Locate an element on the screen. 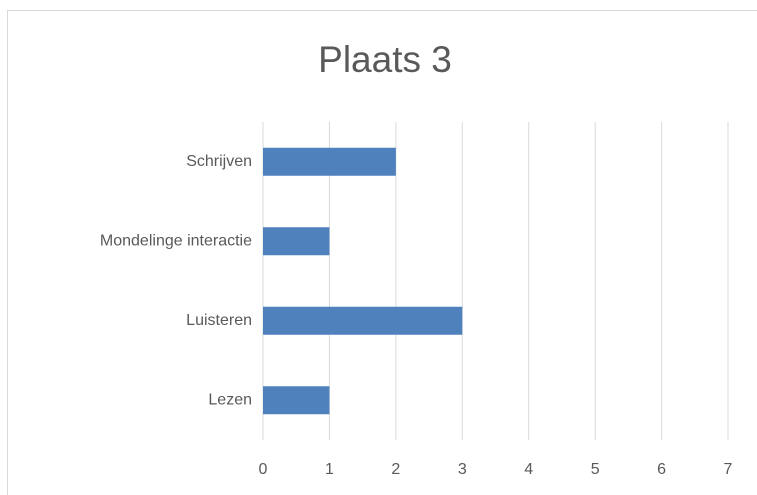  y-tick-label: Lezen is located at coordinates (230, 399).